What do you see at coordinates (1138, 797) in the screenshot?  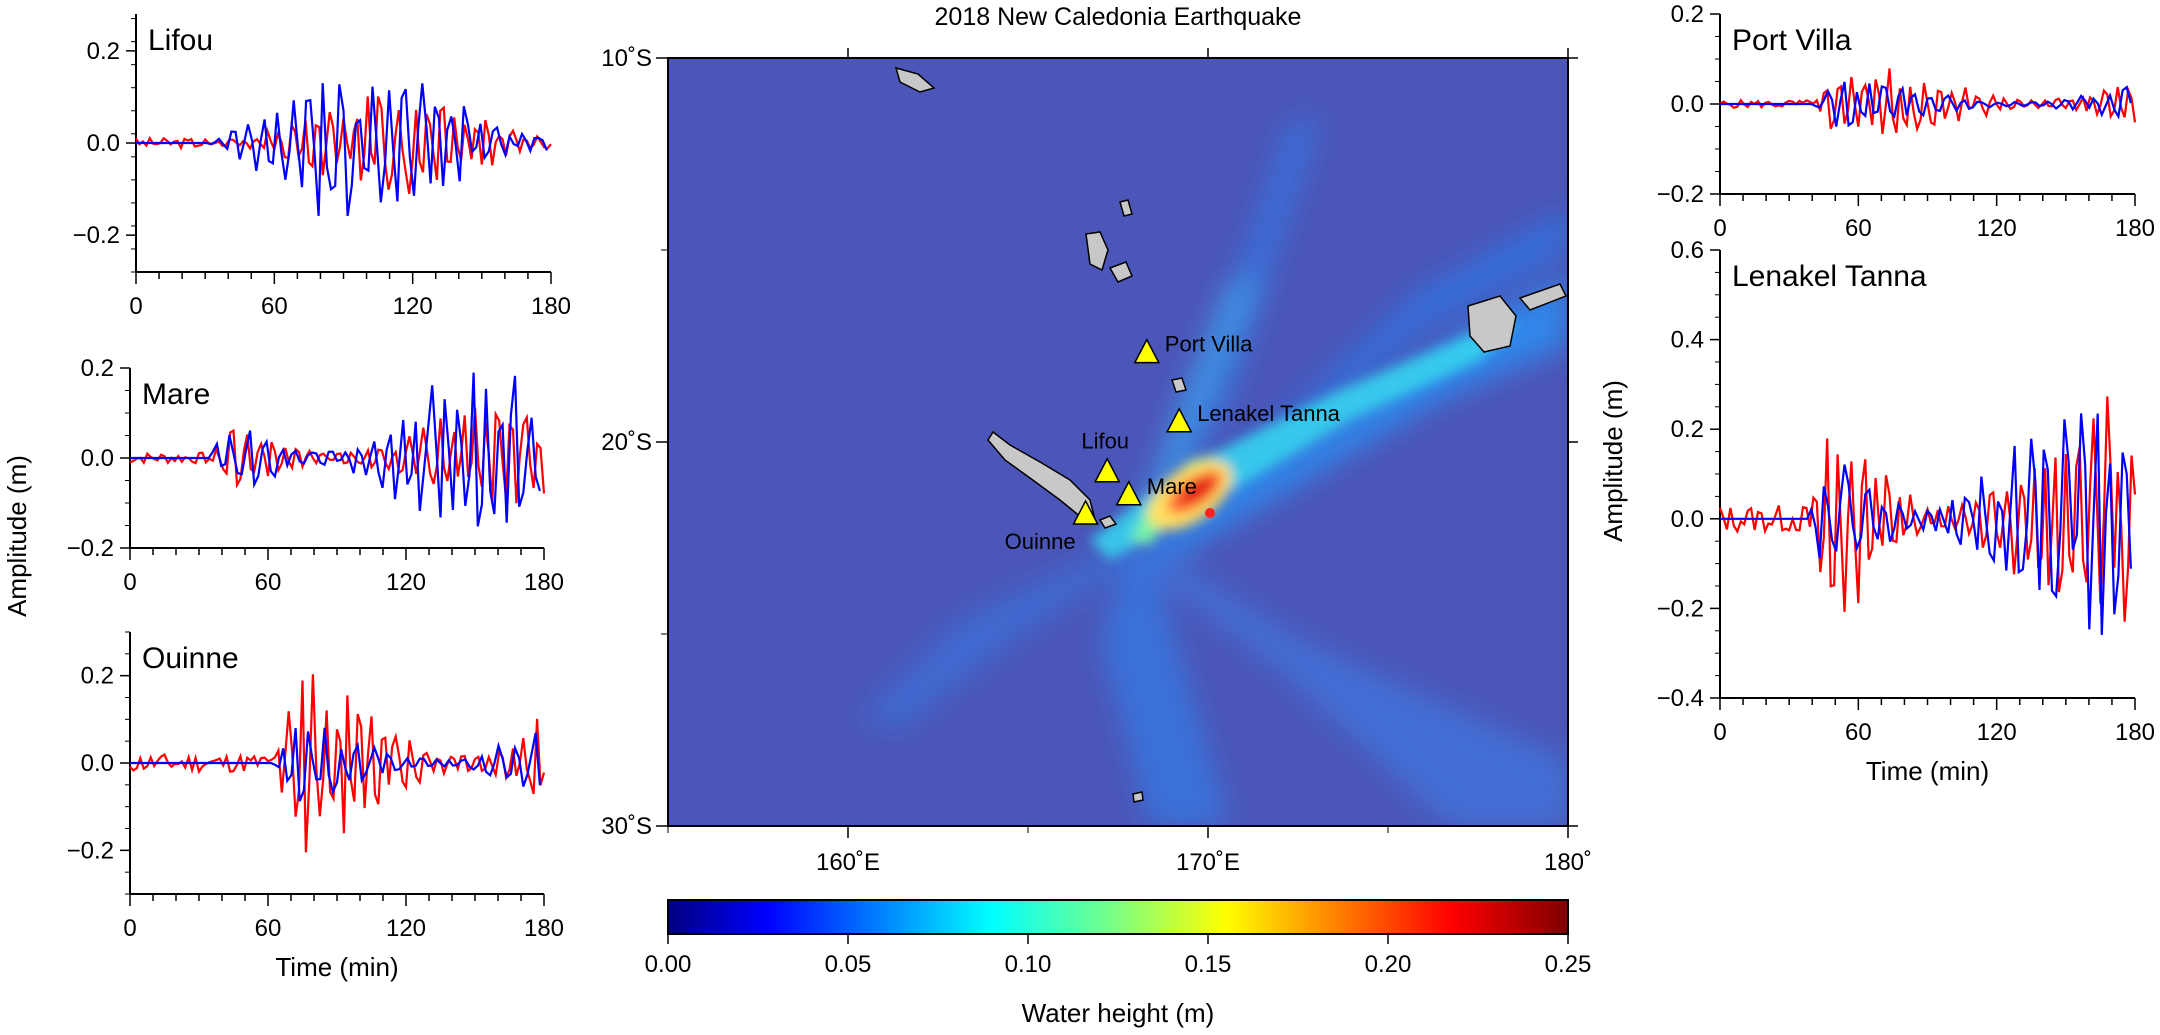 I see `small-island` at bounding box center [1138, 797].